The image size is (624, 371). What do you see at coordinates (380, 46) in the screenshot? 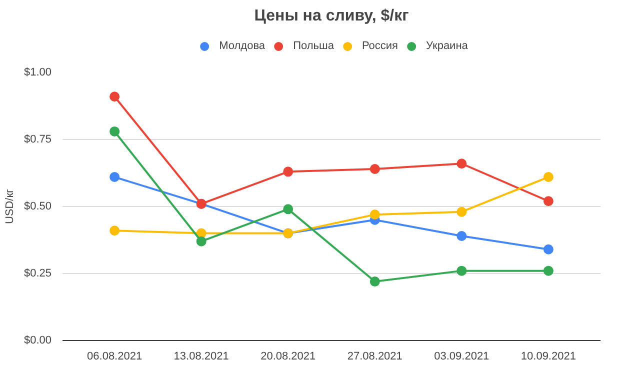
I see `legend-label: Россия` at bounding box center [380, 46].